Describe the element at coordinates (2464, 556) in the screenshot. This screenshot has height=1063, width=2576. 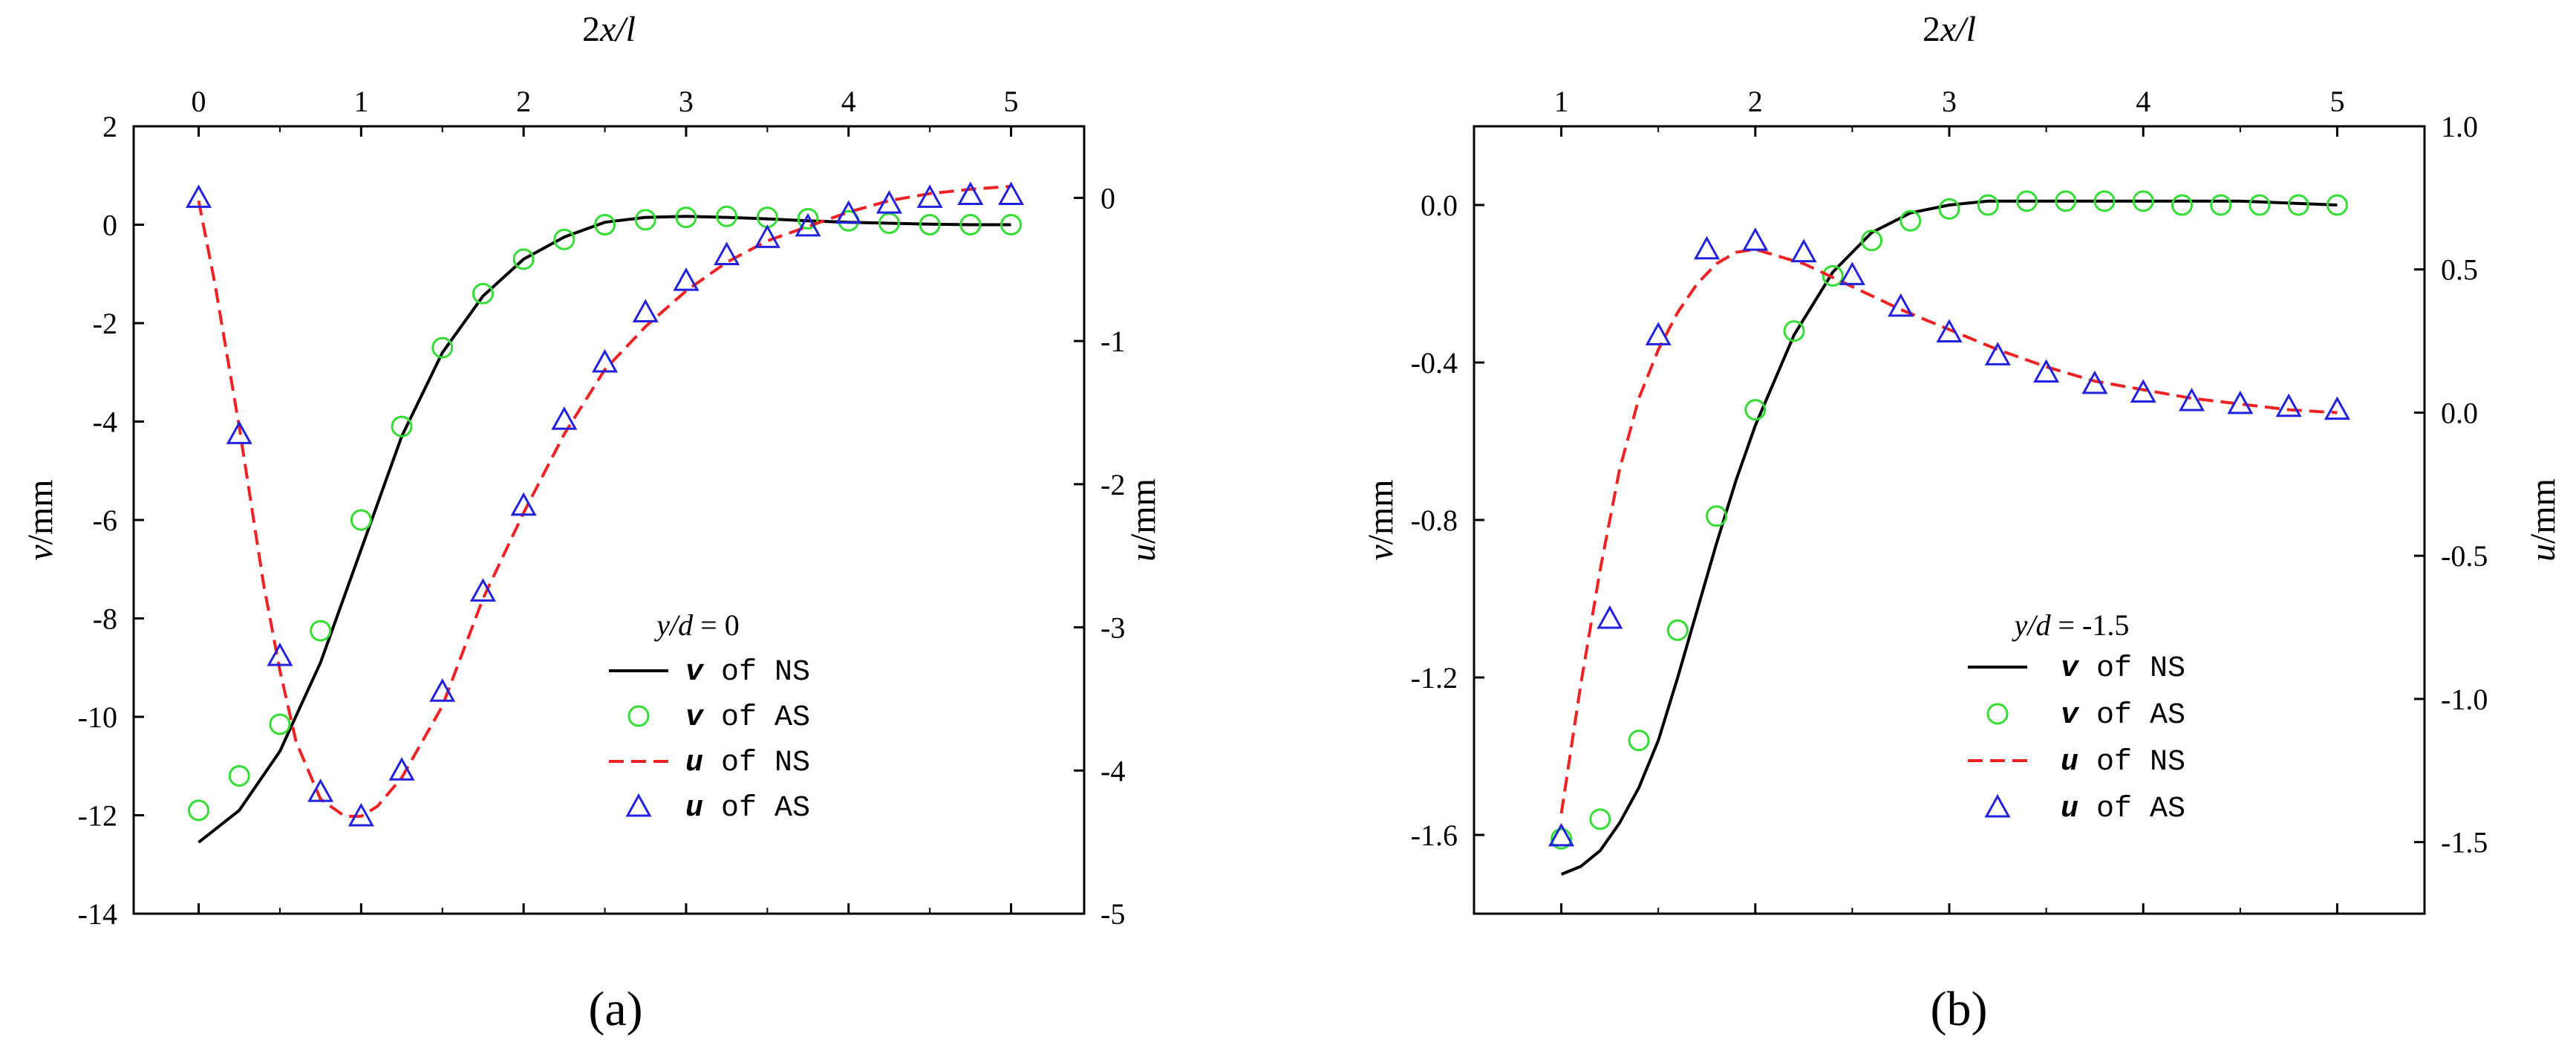
I see `y-right-tick-label: -0.5` at that location.